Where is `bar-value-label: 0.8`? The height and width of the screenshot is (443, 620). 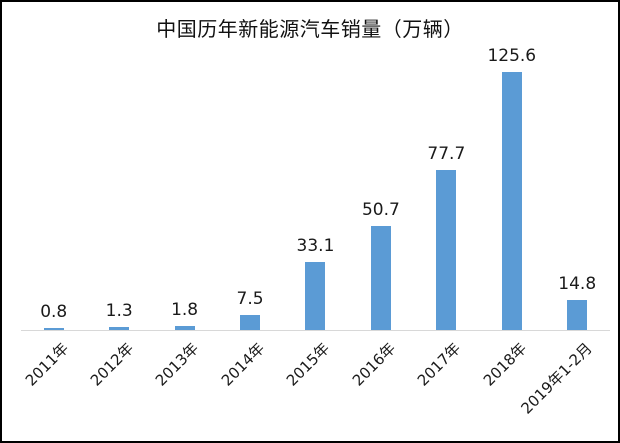
bar-value-label: 0.8 is located at coordinates (54, 312).